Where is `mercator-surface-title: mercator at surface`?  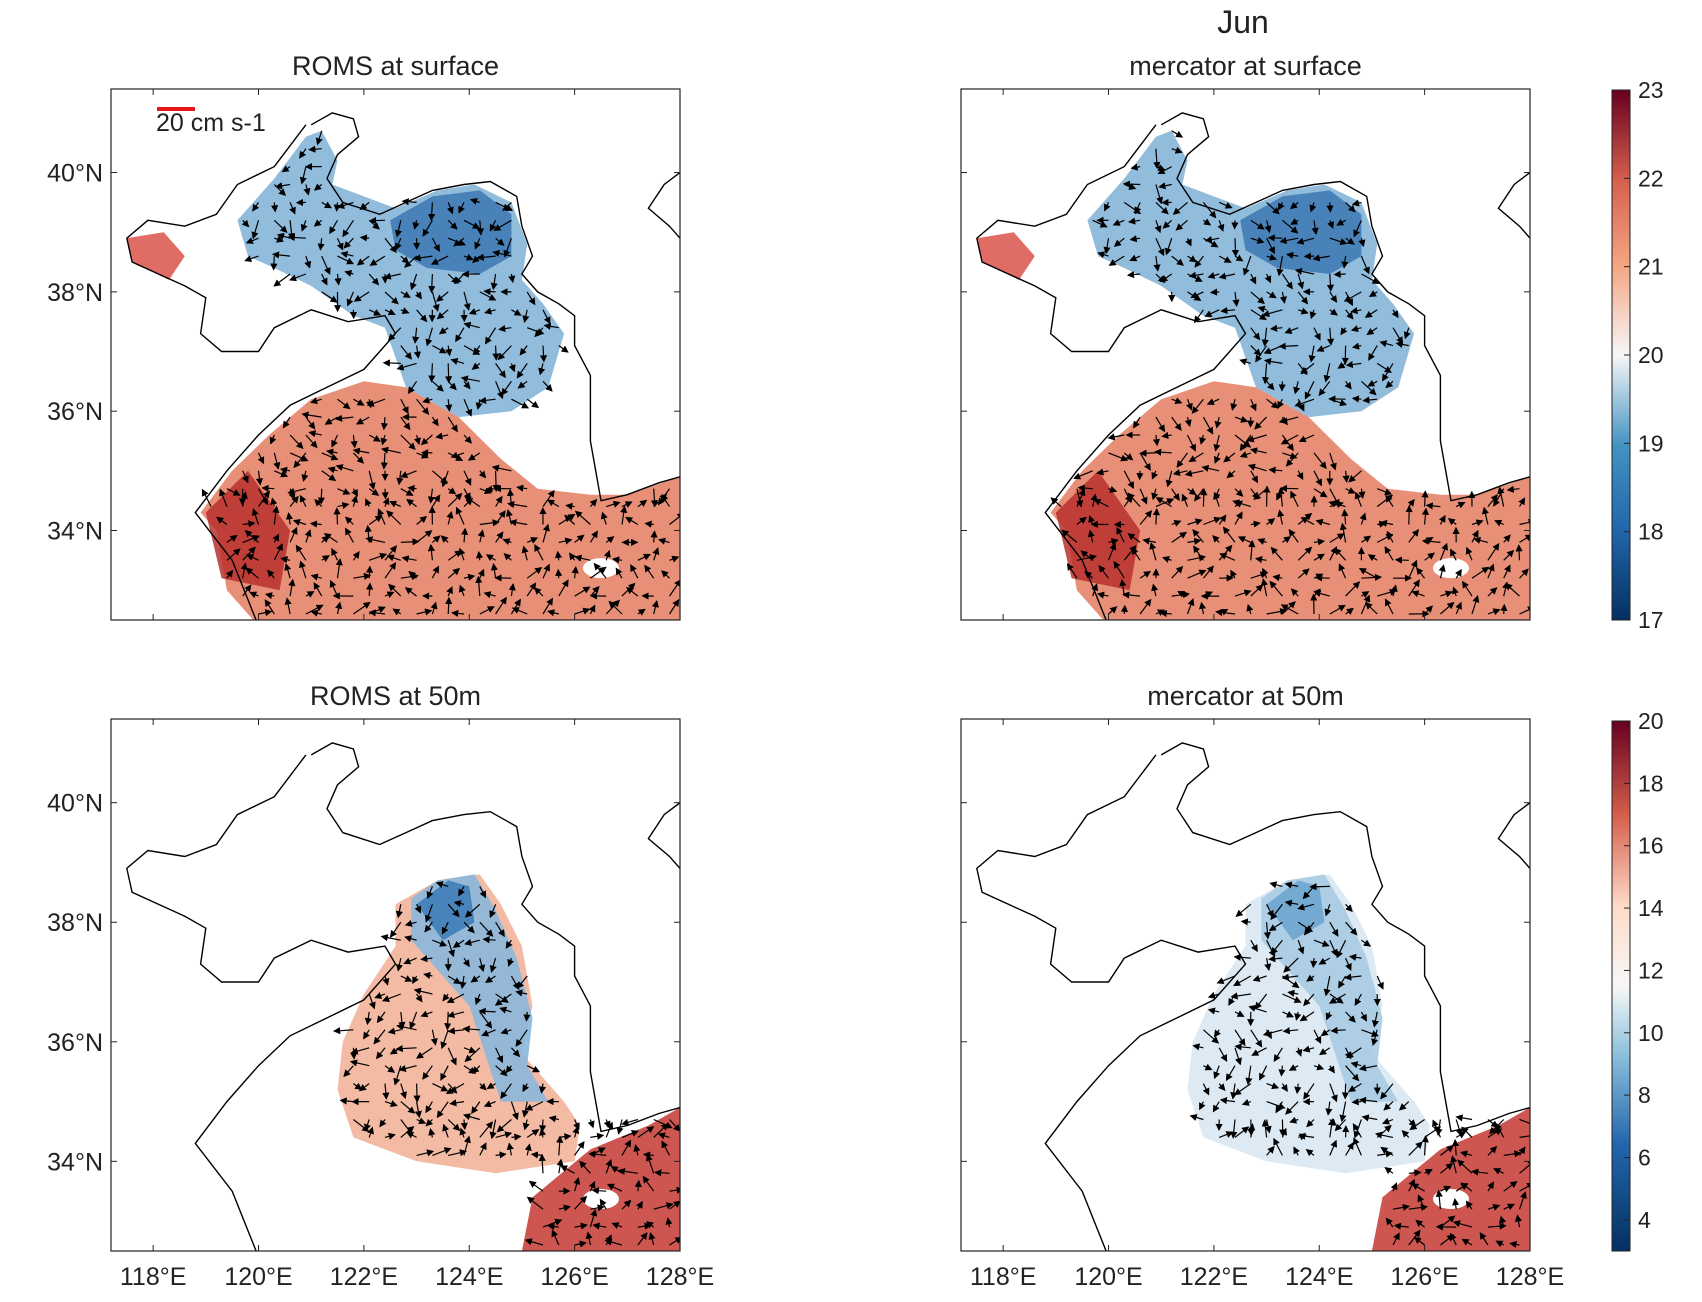 mercator-surface-title: mercator at surface is located at coordinates (1245, 66).